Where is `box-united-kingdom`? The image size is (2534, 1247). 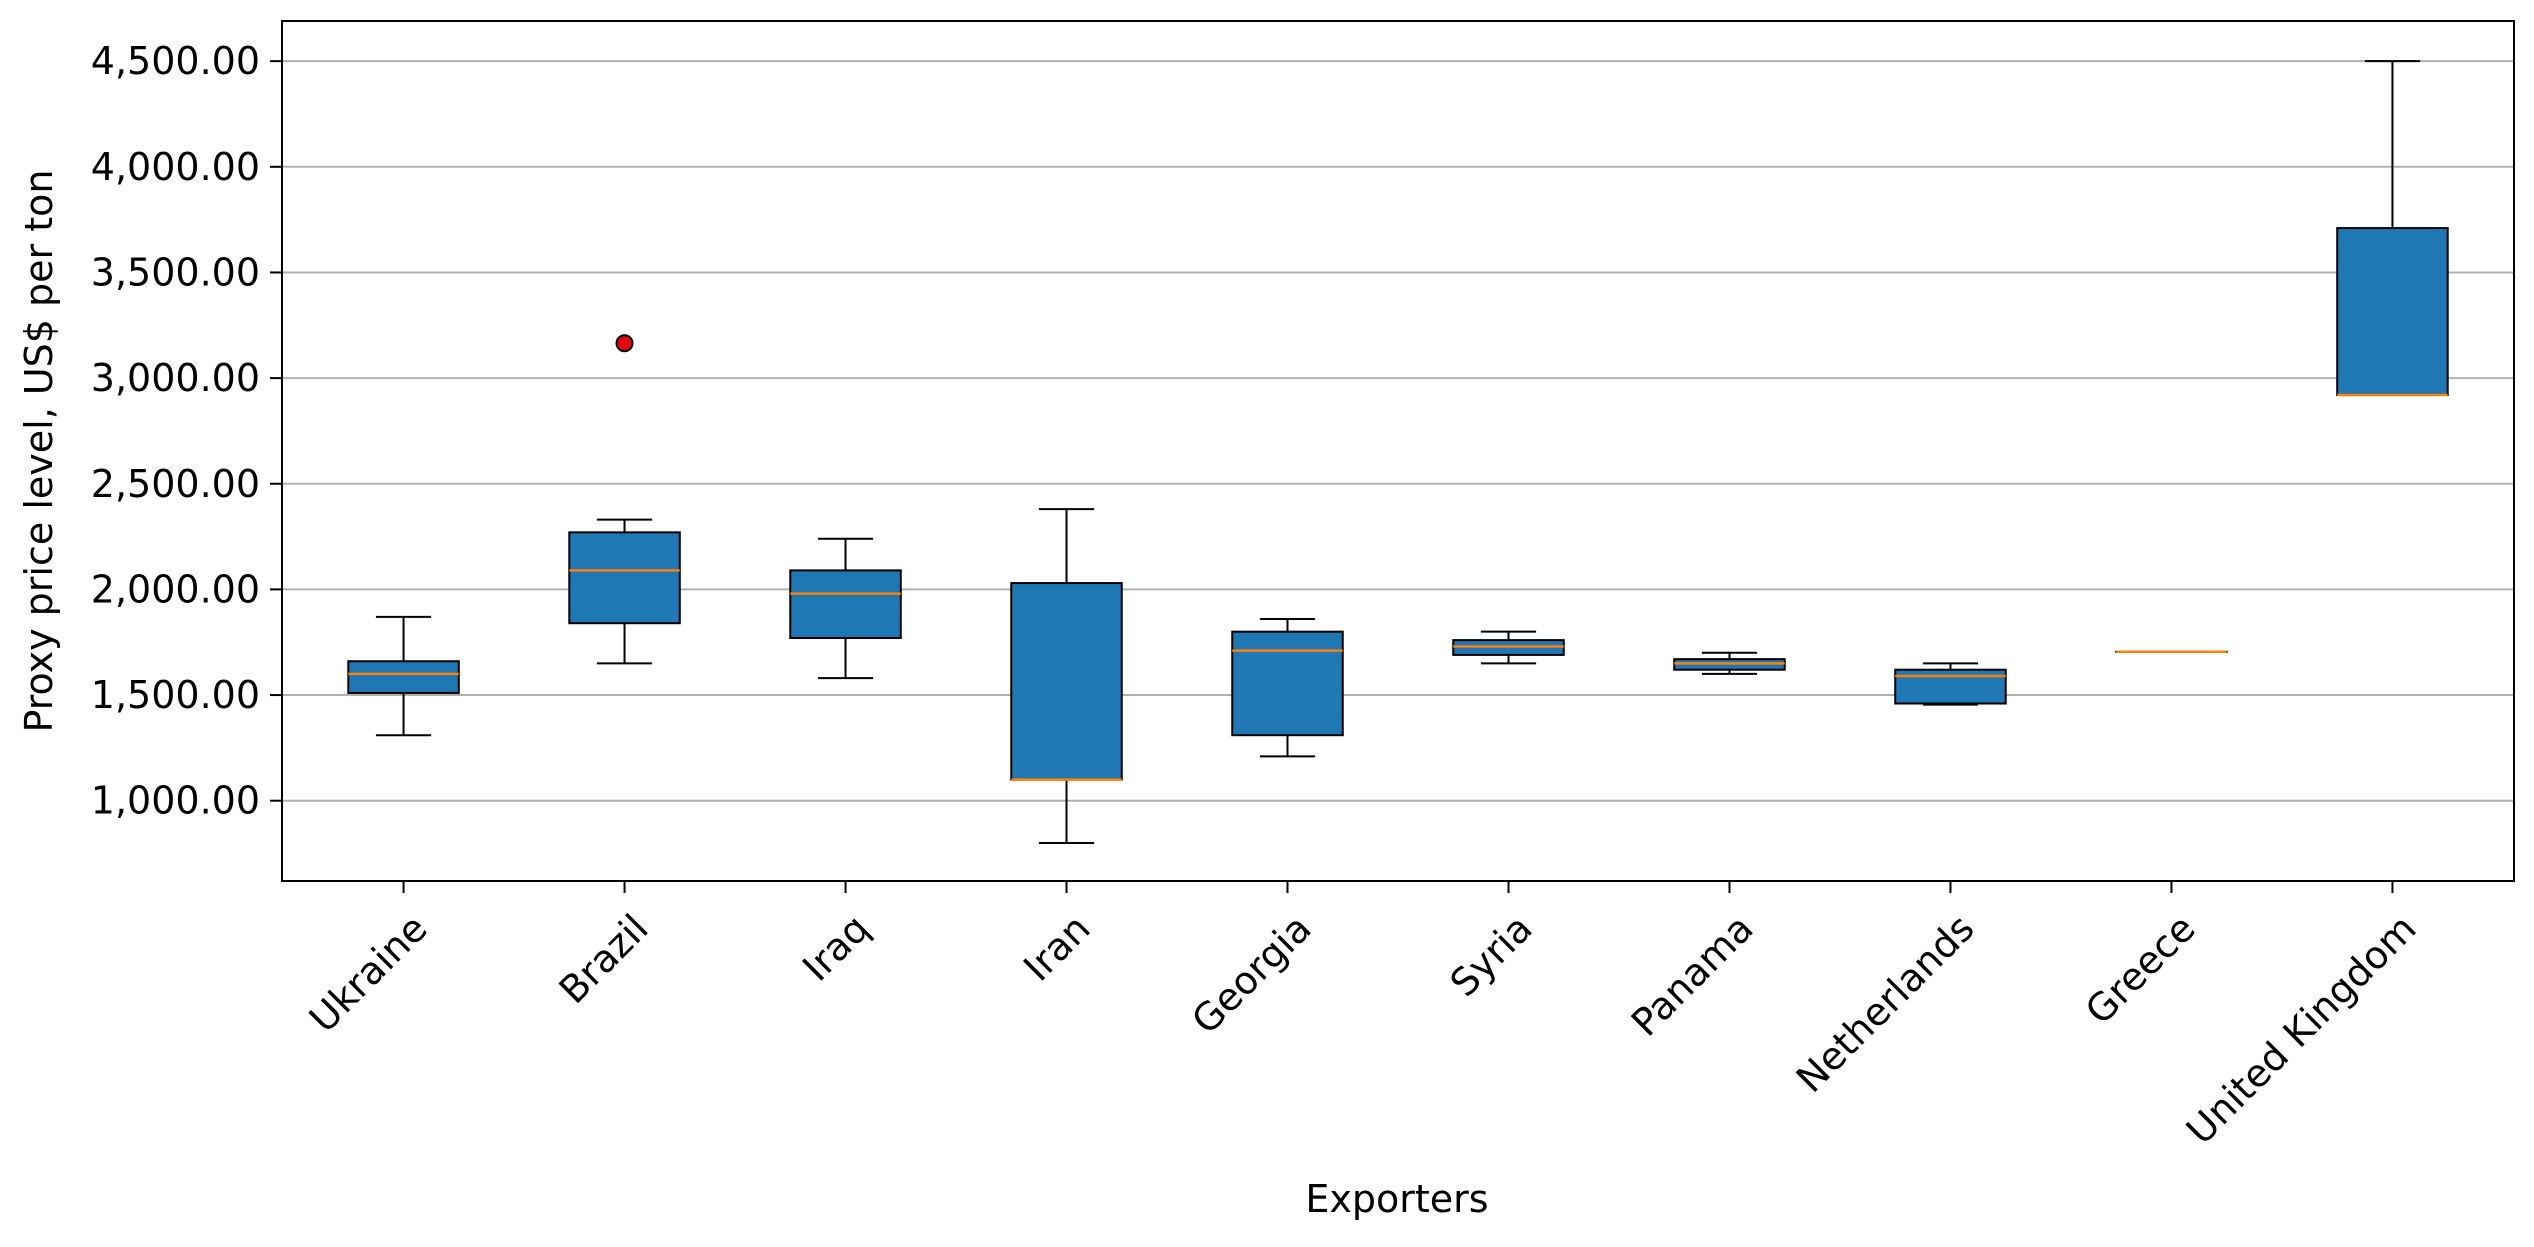 box-united-kingdom is located at coordinates (2392, 228).